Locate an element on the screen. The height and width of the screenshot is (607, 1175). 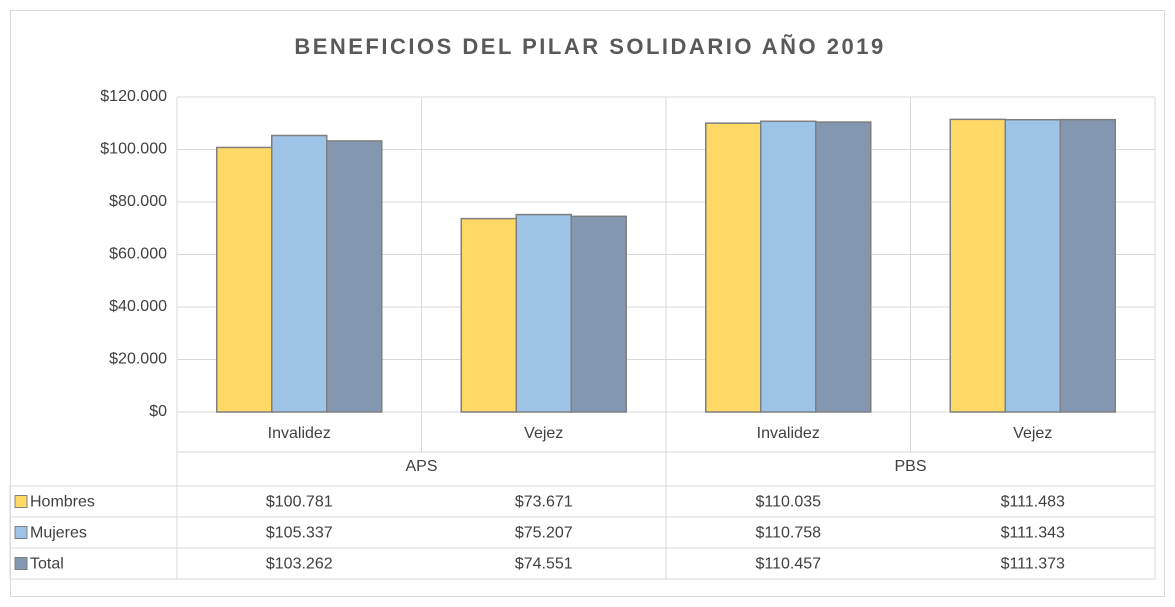
table-value: $100.781 is located at coordinates (299, 502).